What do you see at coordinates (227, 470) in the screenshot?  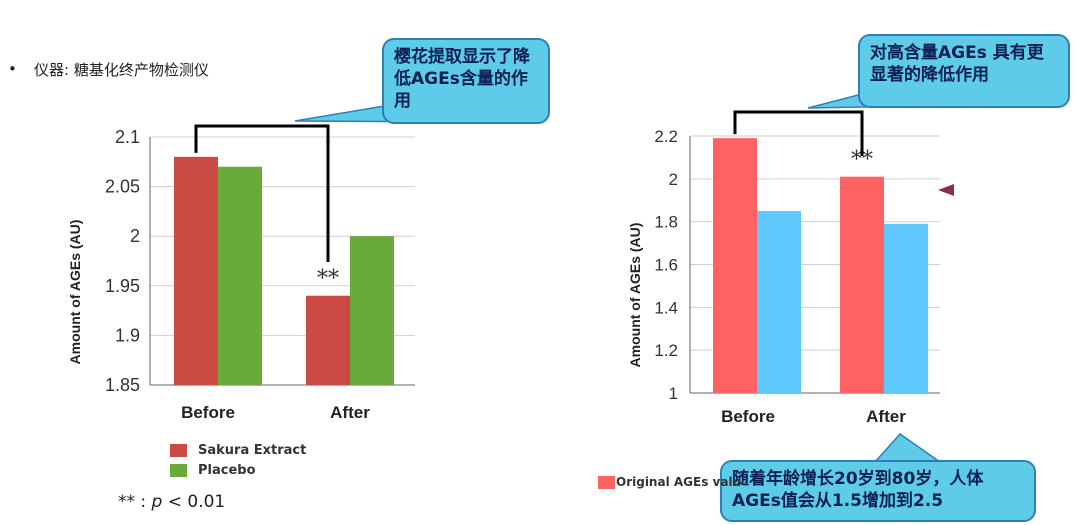 I see `legend-label-placebo: Placebo` at bounding box center [227, 470].